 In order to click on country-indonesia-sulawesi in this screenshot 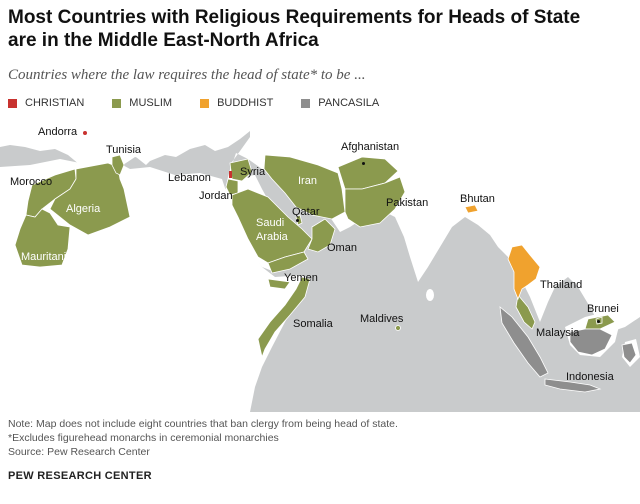, I will do `click(629, 353)`.